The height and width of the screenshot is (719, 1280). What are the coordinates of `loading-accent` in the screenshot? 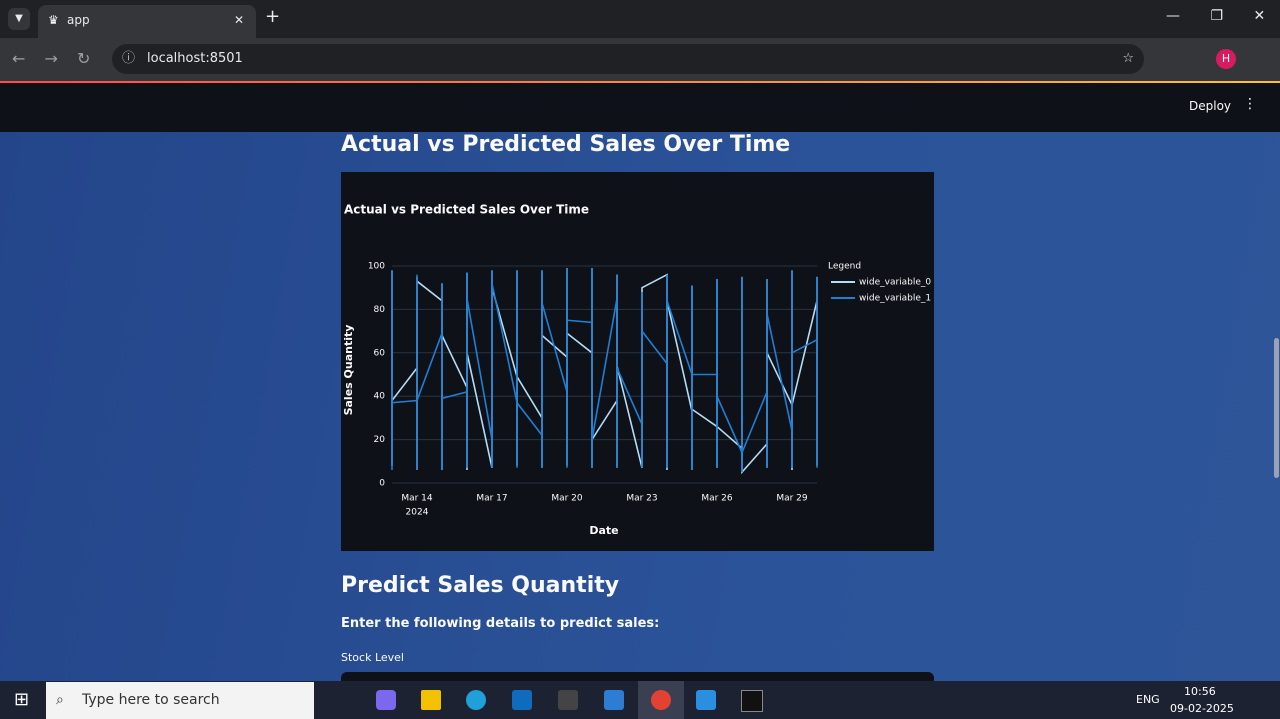 It's located at (640, 82).